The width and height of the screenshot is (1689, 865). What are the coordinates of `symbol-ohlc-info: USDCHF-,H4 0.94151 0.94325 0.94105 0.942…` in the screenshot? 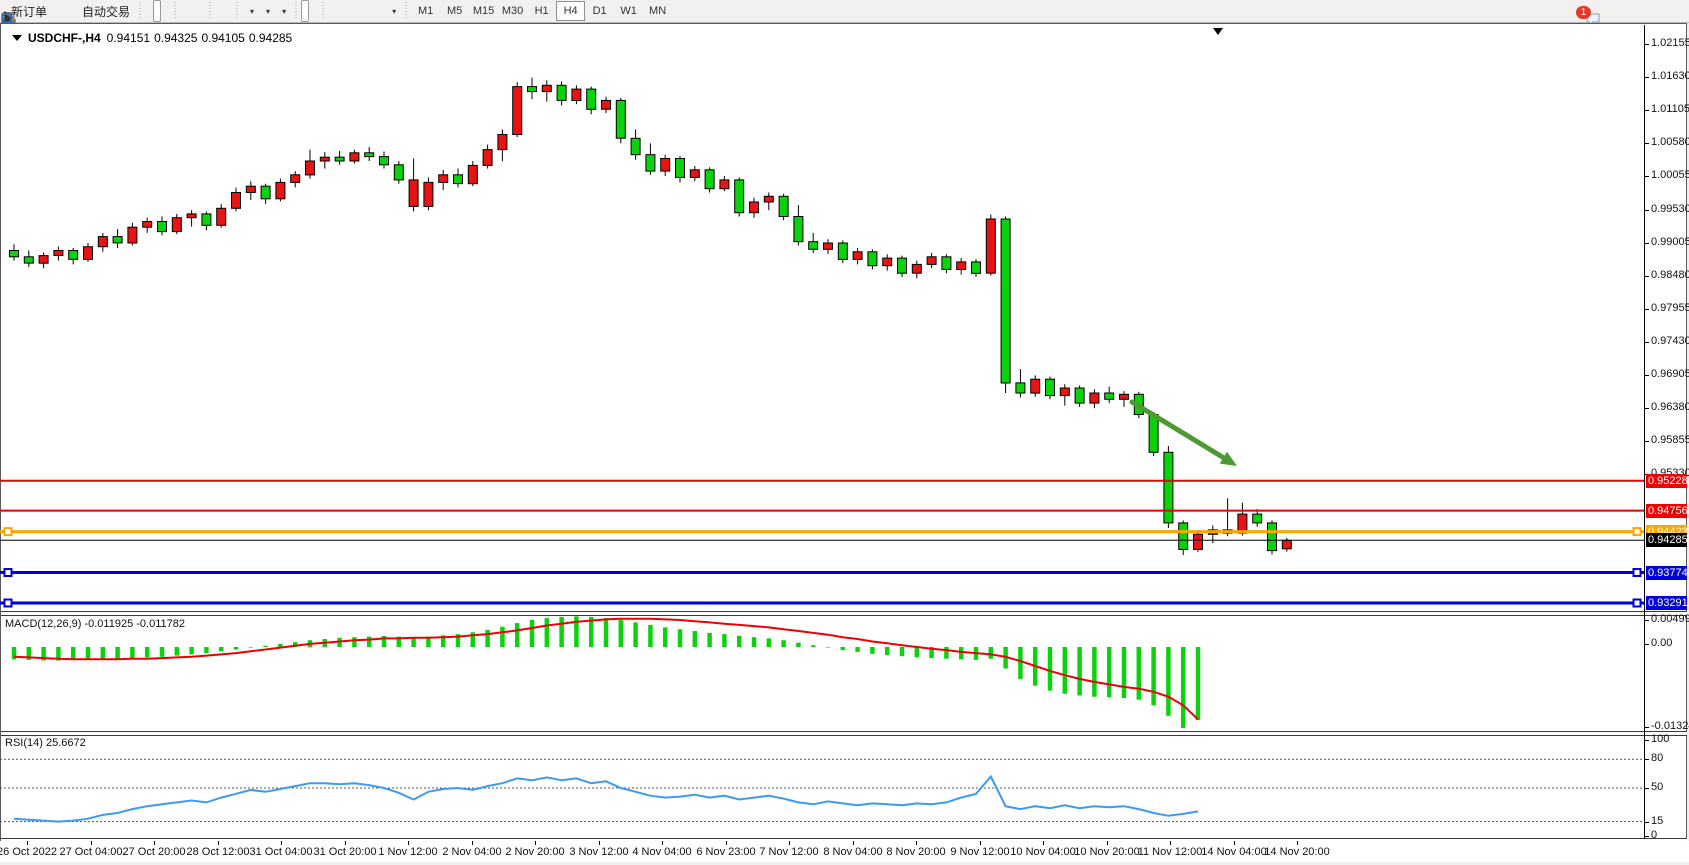 It's located at (152, 38).